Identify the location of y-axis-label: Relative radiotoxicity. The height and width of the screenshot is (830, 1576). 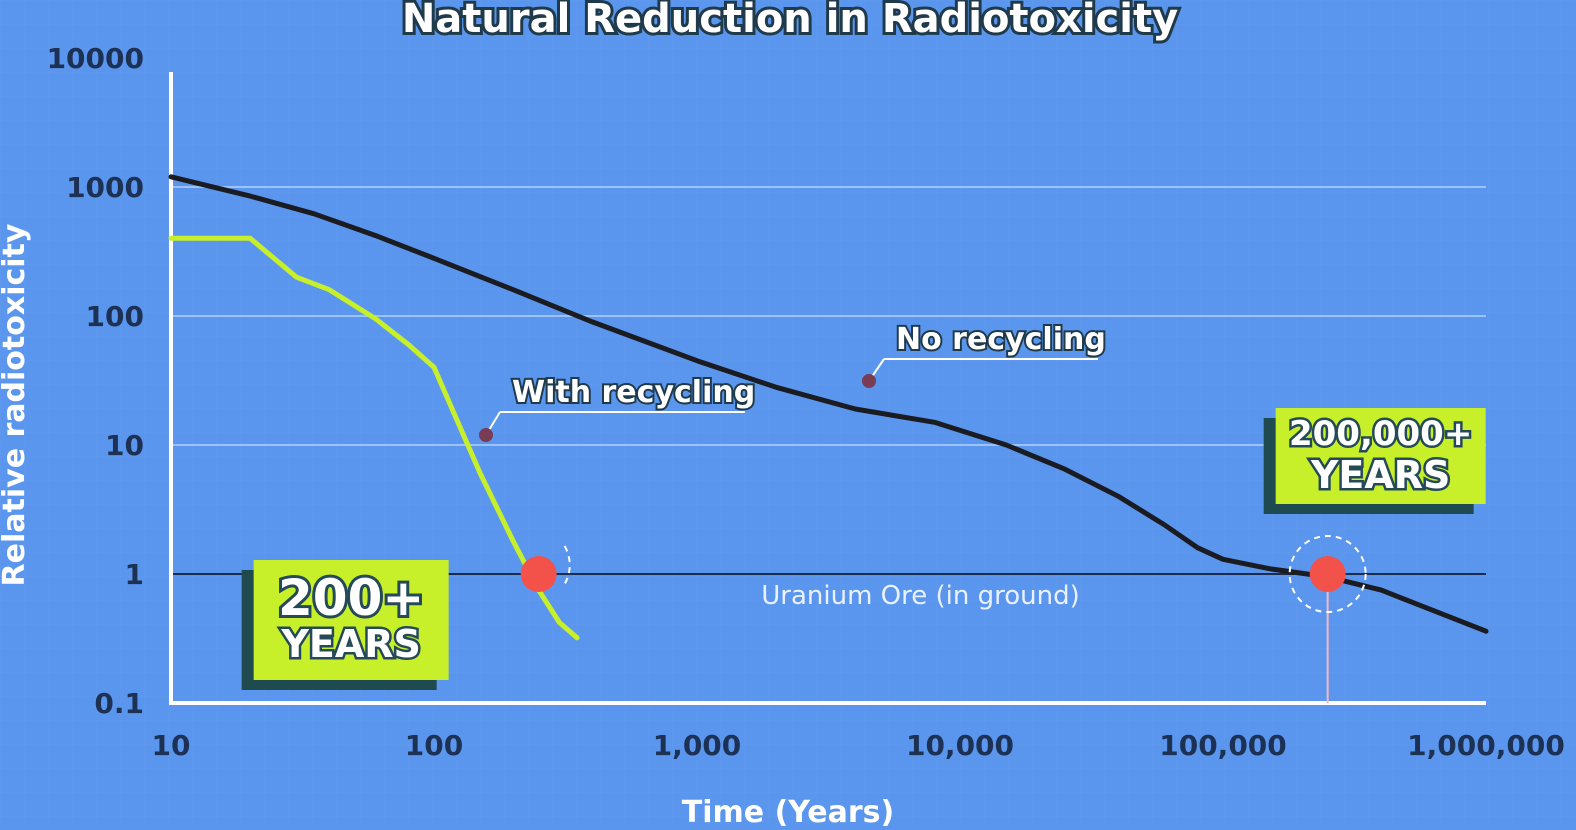
(16, 404).